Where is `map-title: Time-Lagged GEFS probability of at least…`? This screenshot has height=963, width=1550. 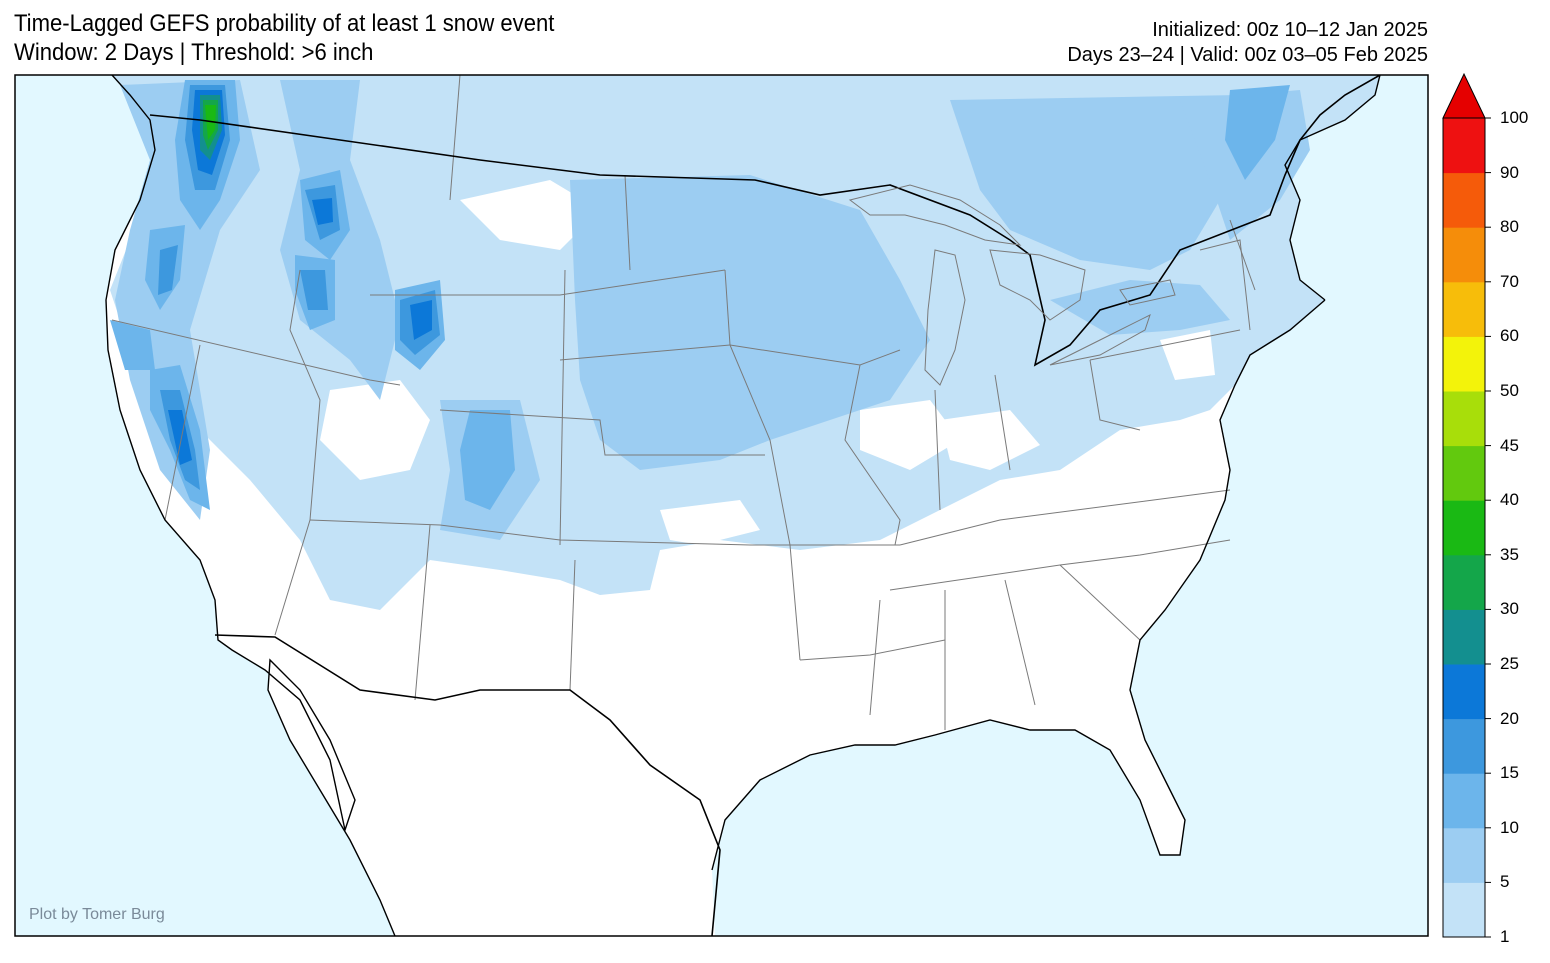
map-title: Time-Lagged GEFS probability of at least… is located at coordinates (284, 23).